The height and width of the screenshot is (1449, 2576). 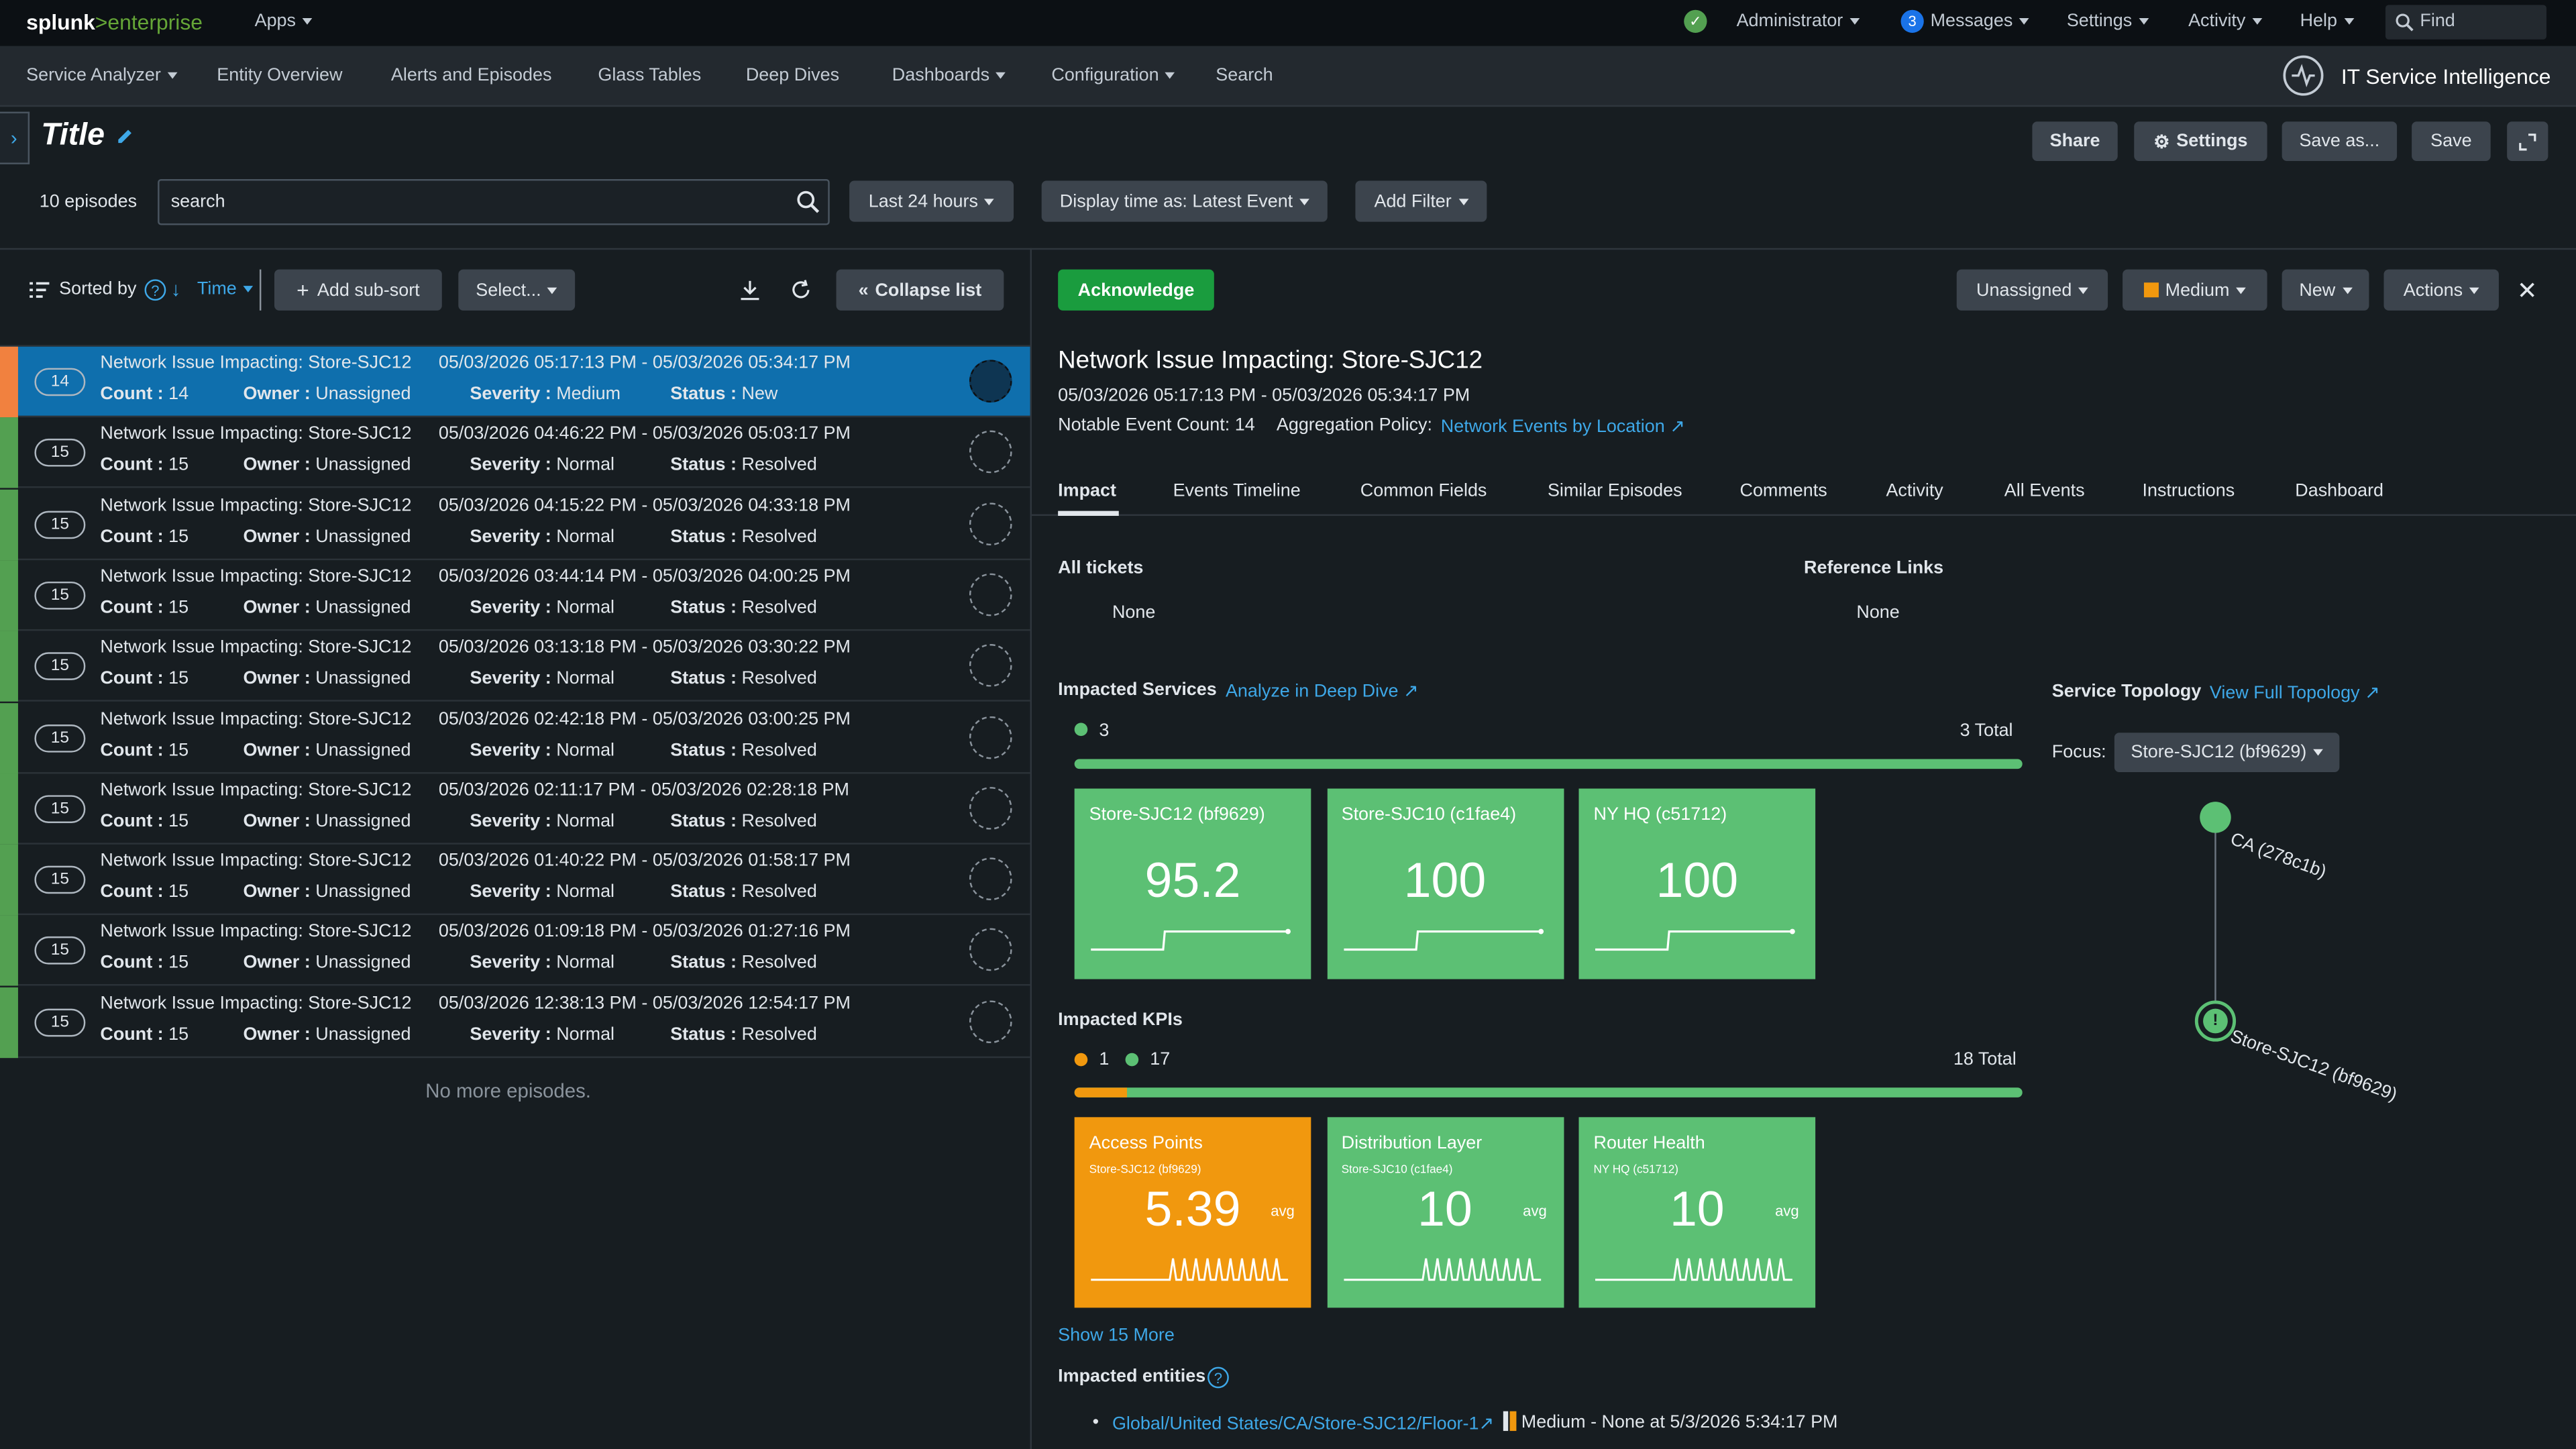 What do you see at coordinates (1192, 883) in the screenshot?
I see `service-tile: Store-SJC12 (bf9629) 95.2` at bounding box center [1192, 883].